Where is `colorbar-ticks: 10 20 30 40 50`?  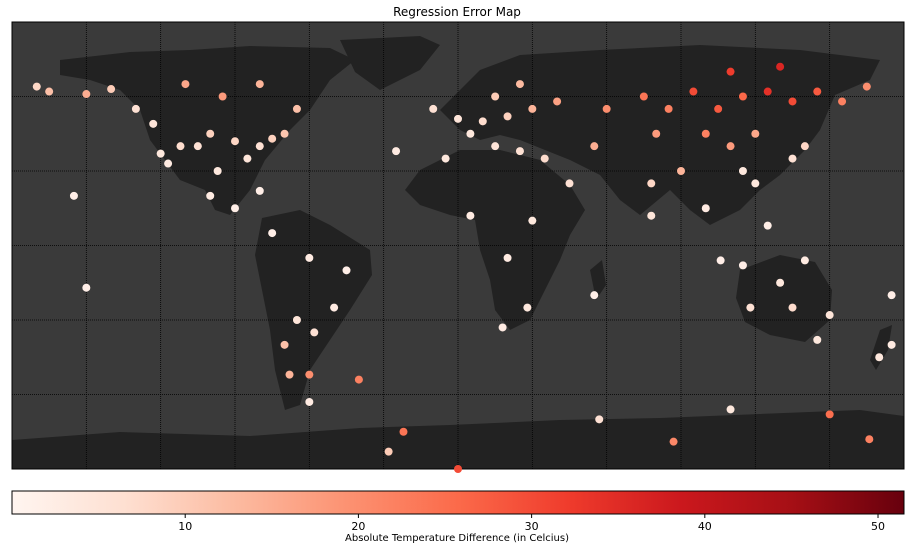
colorbar-ticks: 10 20 30 40 50 is located at coordinates (531, 523).